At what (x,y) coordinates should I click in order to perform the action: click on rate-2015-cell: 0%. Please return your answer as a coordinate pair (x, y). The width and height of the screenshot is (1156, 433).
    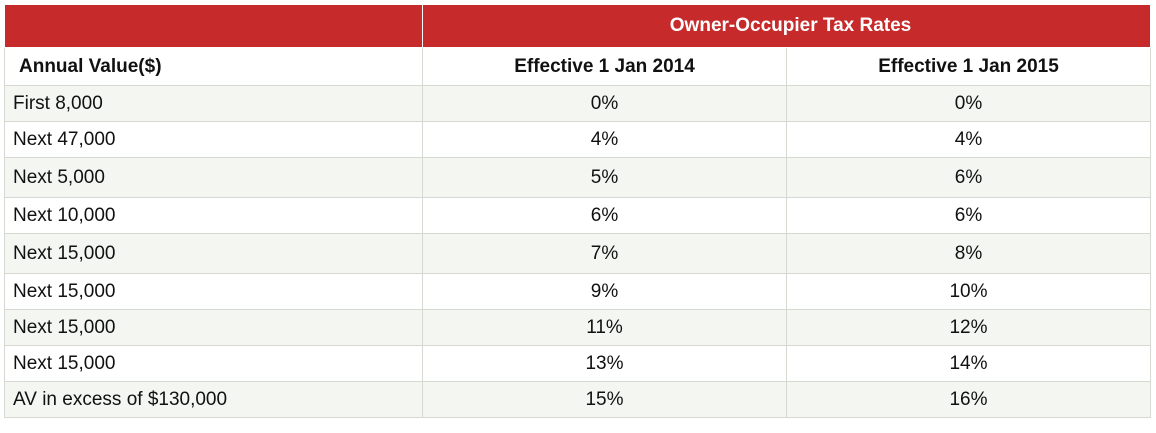
    Looking at the image, I should click on (968, 103).